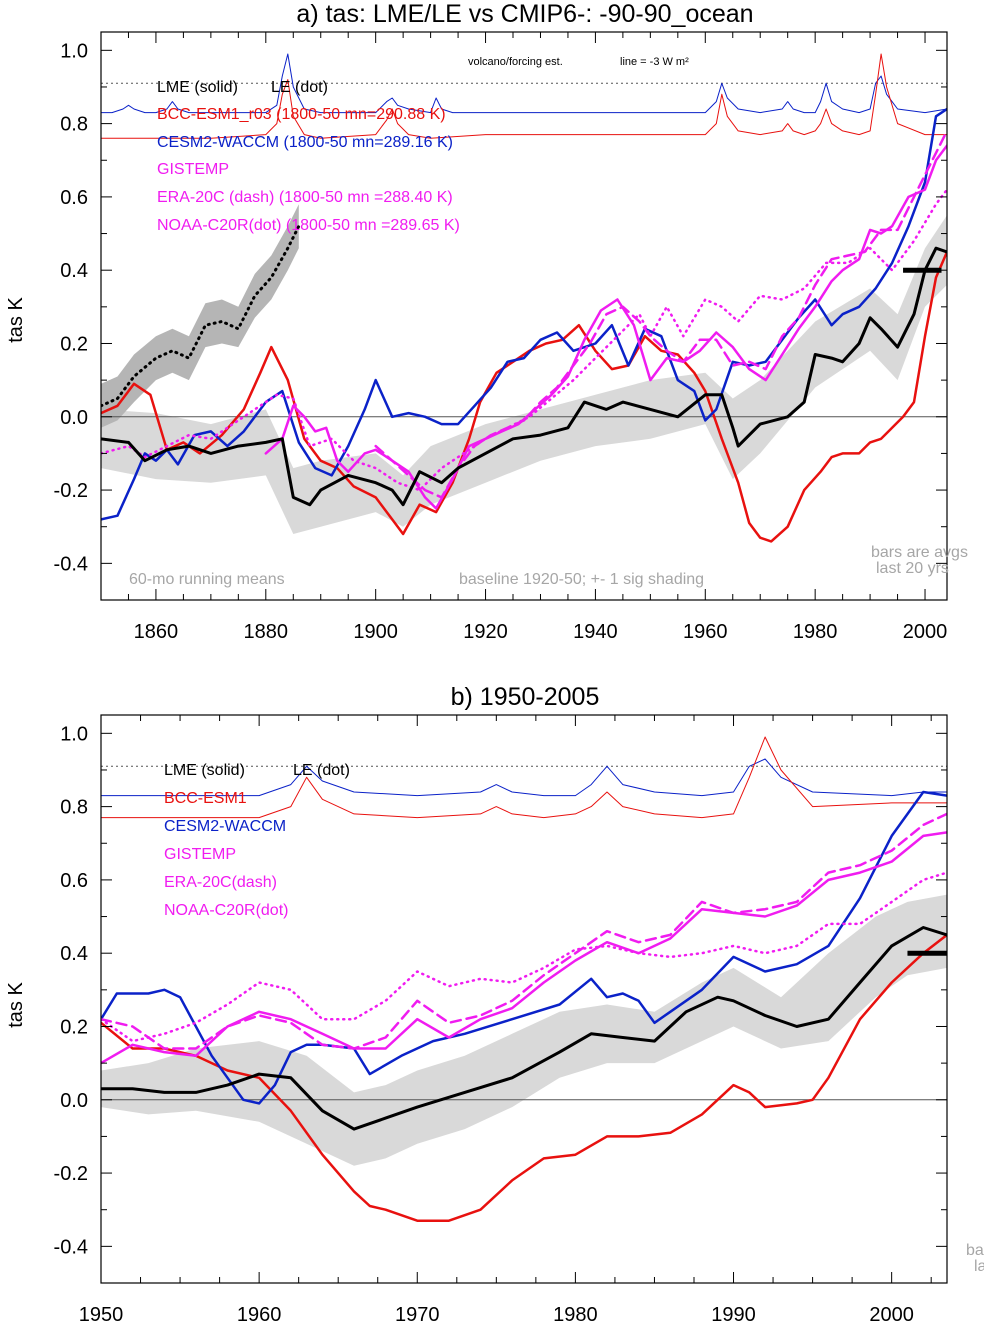 The width and height of the screenshot is (984, 1325). I want to click on panel-a-xtick-label: 1960, so click(705, 632).